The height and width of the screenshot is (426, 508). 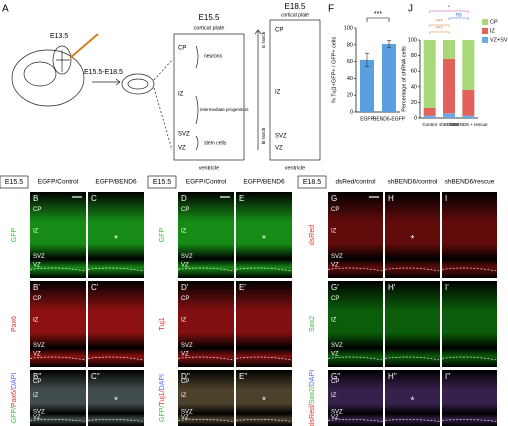 I want to click on stage-label: E15.5, so click(x=162, y=182).